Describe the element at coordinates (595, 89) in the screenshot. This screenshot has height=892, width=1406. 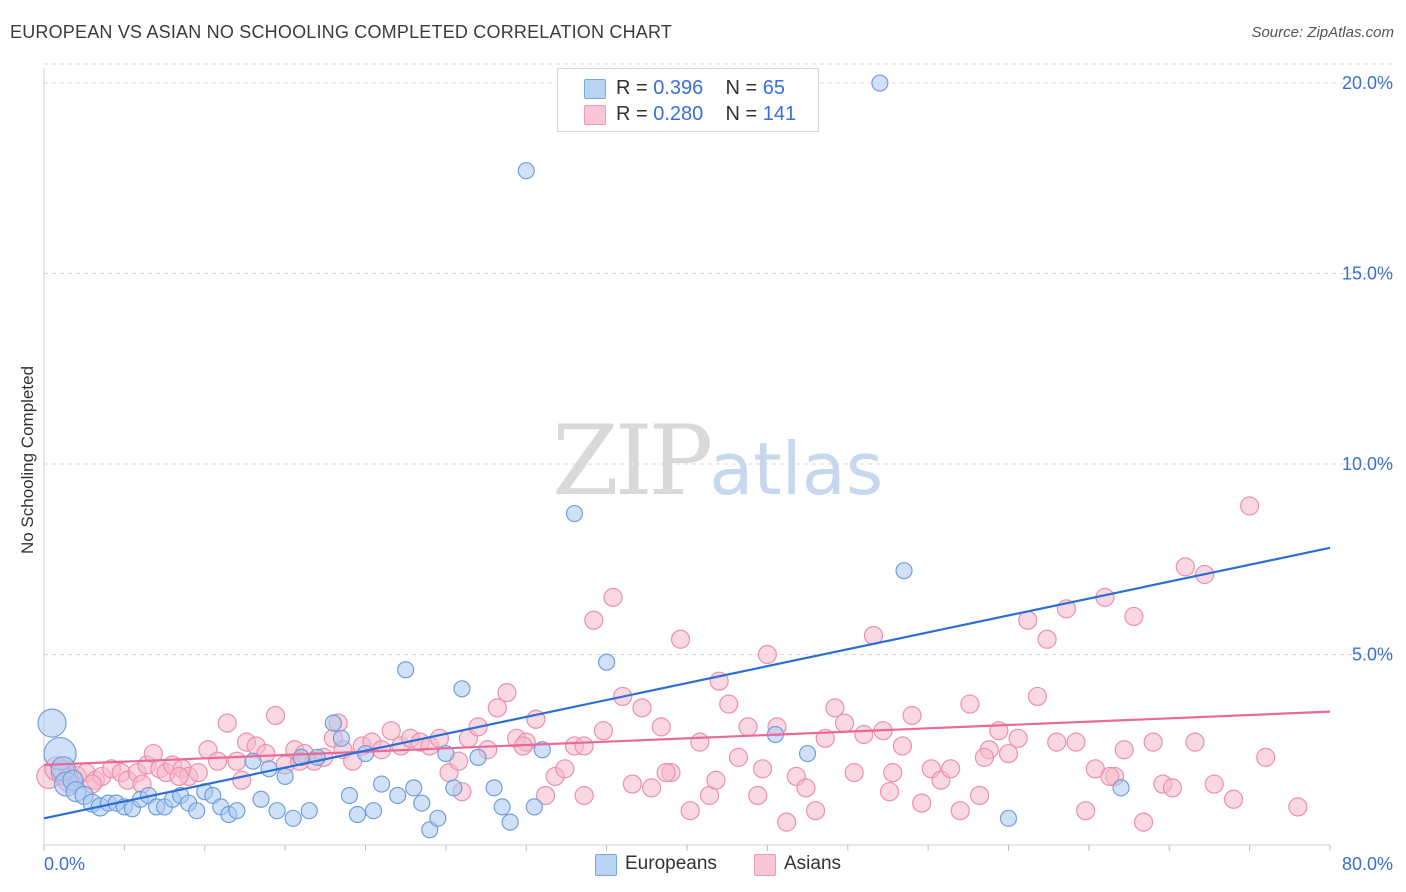
I see `europeans-swatch` at that location.